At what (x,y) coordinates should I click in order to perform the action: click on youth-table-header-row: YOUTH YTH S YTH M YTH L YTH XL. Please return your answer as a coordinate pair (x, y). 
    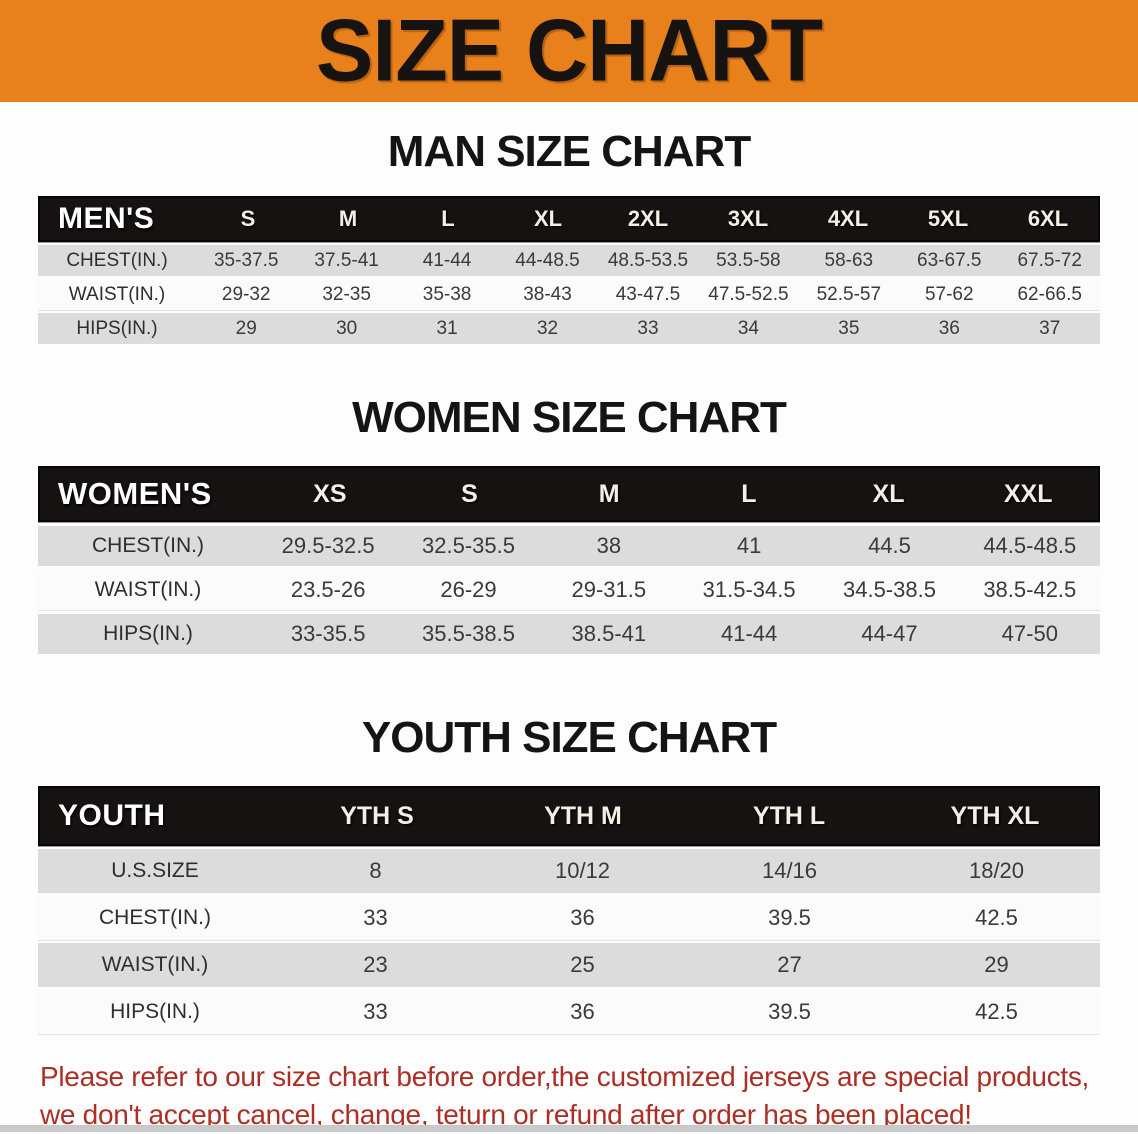
    Looking at the image, I should click on (569, 816).